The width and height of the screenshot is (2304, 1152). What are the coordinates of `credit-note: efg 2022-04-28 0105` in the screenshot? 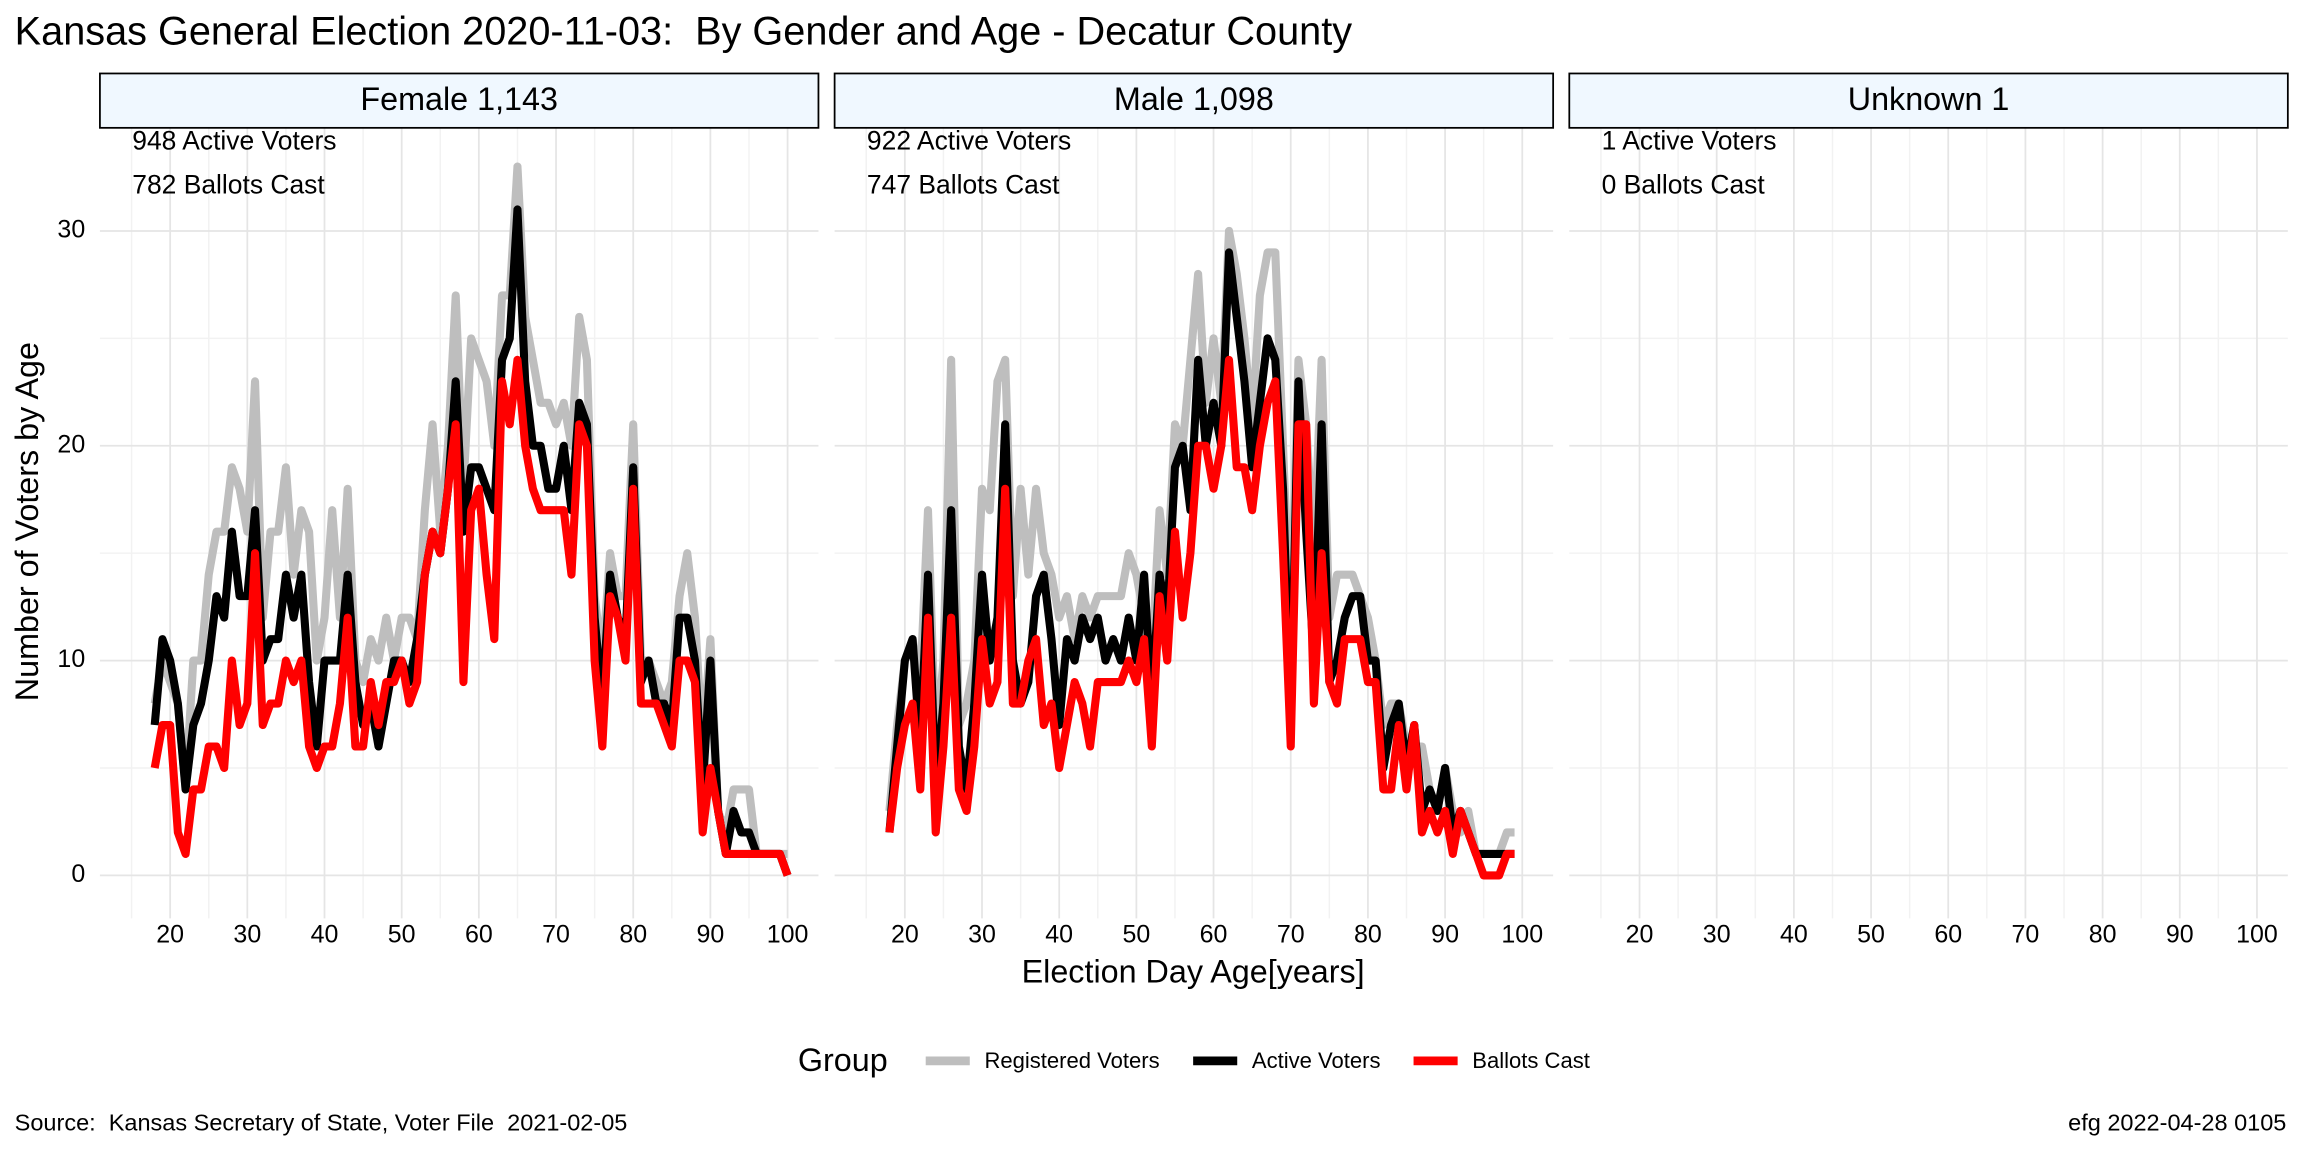 It's located at (2177, 1122).